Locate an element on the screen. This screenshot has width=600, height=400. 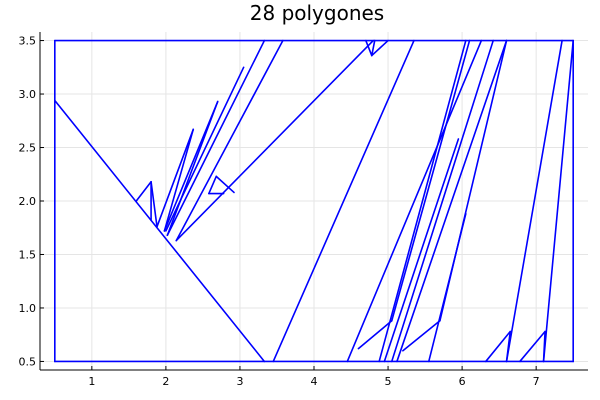
x-tick-label: 5 is located at coordinates (388, 381).